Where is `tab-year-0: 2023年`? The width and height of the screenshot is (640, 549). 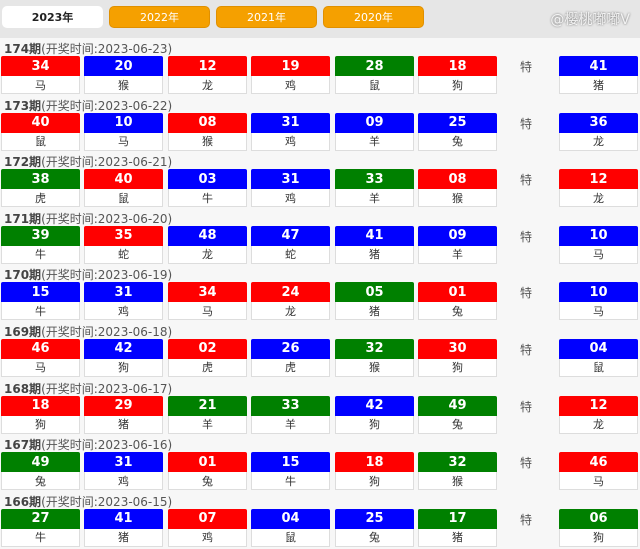 tab-year-0: 2023年 is located at coordinates (52, 17).